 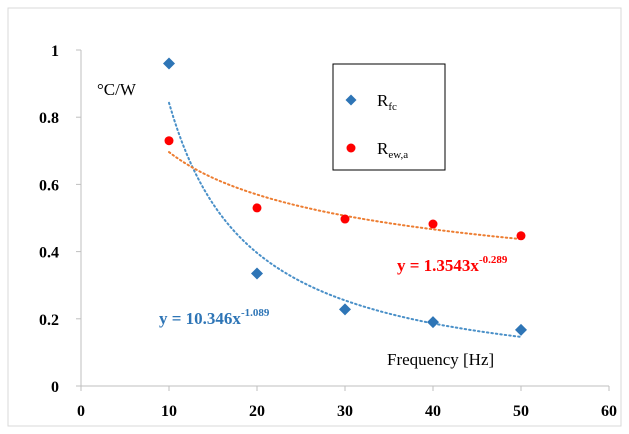 What do you see at coordinates (333, 291) in the screenshot?
I see `trendline-equations: y = 10.346x-1.089 y = 1.3543x-0.289` at bounding box center [333, 291].